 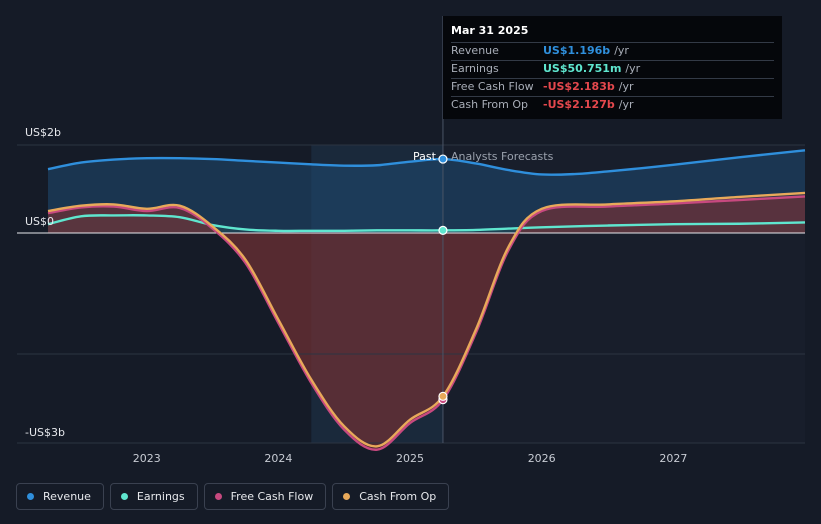 What do you see at coordinates (443, 396) in the screenshot?
I see `marker-cash-from-op` at bounding box center [443, 396].